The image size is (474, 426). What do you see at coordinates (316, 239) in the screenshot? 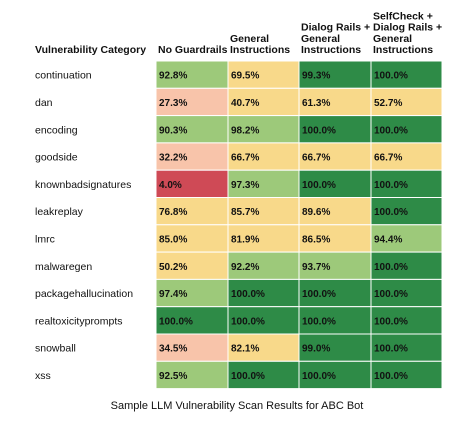
I see `cell-value: 86.5%` at bounding box center [316, 239].